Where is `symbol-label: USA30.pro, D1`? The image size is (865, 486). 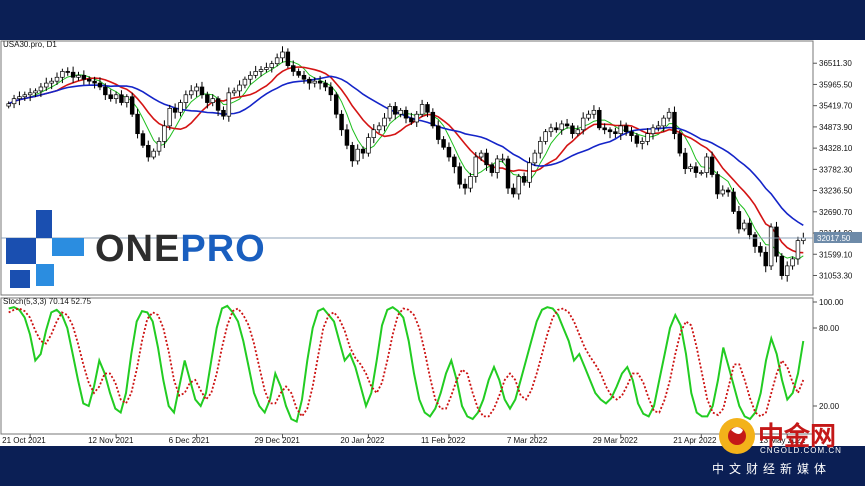
symbol-label: USA30.pro, D1 is located at coordinates (30, 44).